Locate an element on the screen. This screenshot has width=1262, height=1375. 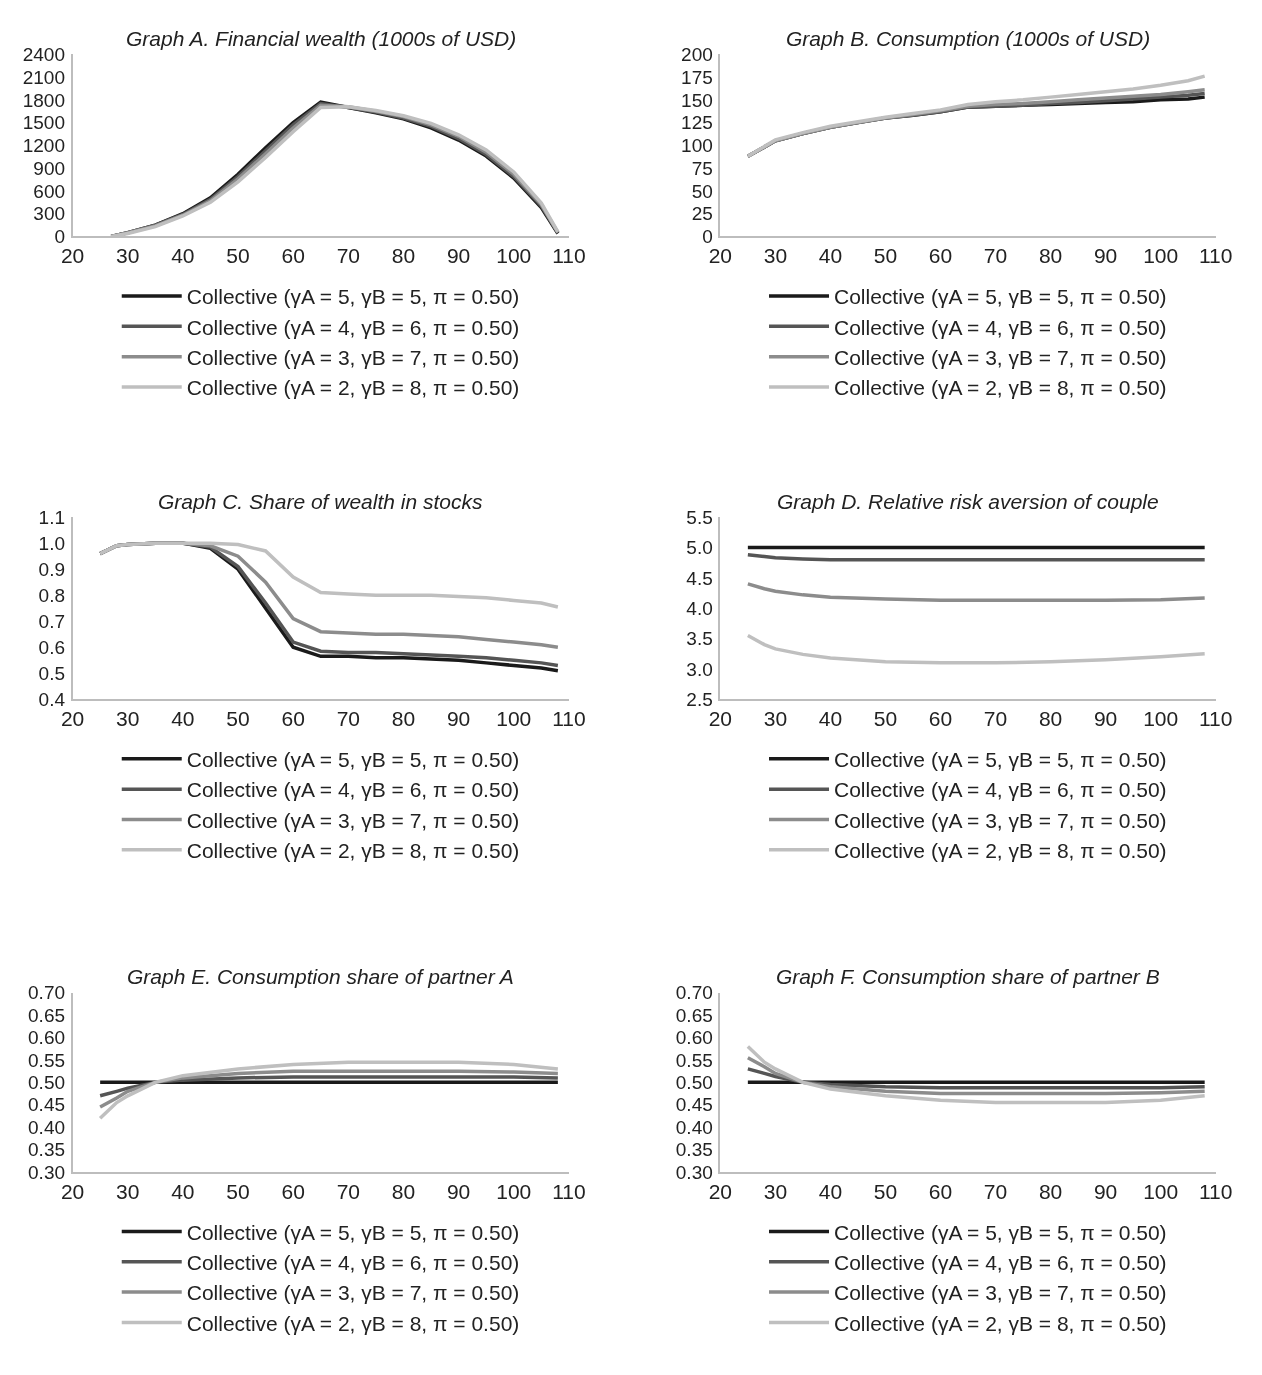
y-tick-label: 4.5 is located at coordinates (699, 578).